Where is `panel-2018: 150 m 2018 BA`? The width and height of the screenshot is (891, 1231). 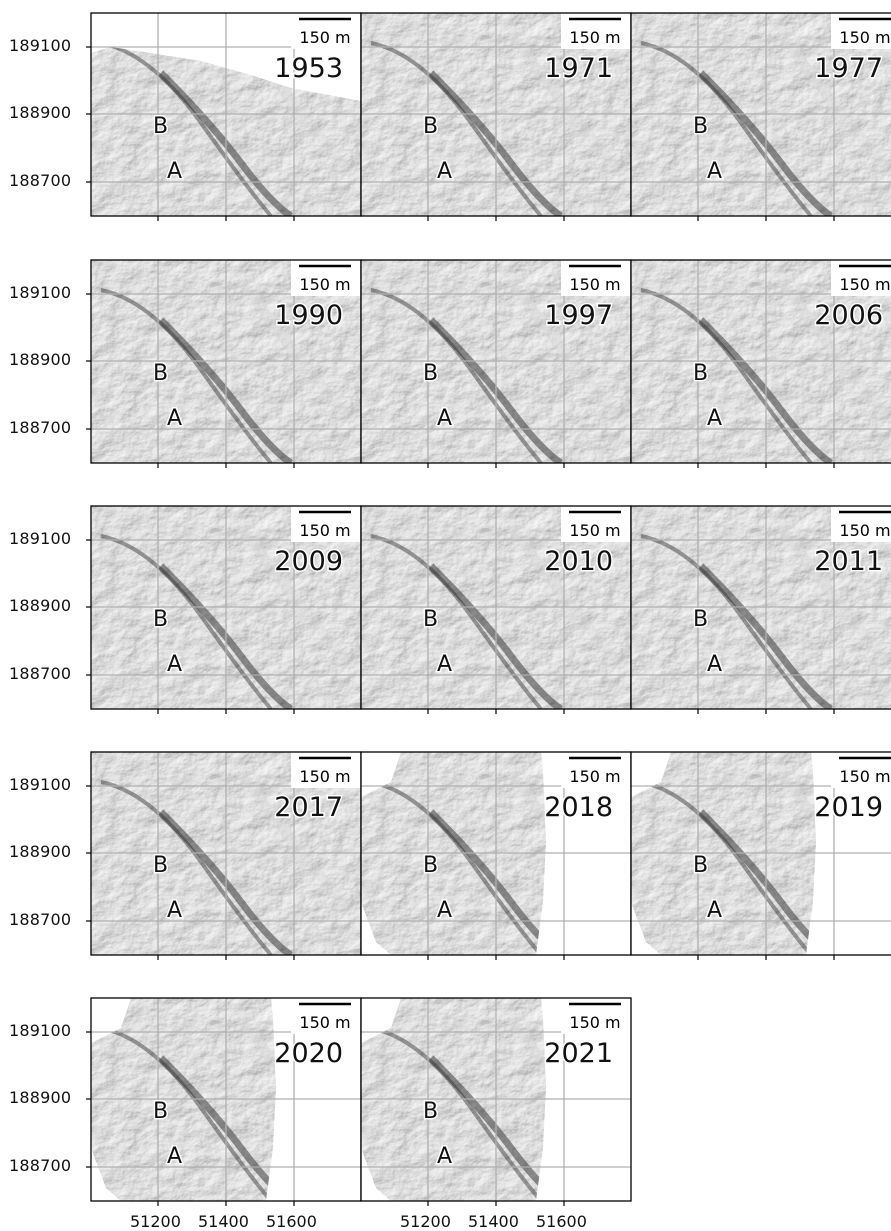
panel-2018: 150 m 2018 BA is located at coordinates (496, 855).